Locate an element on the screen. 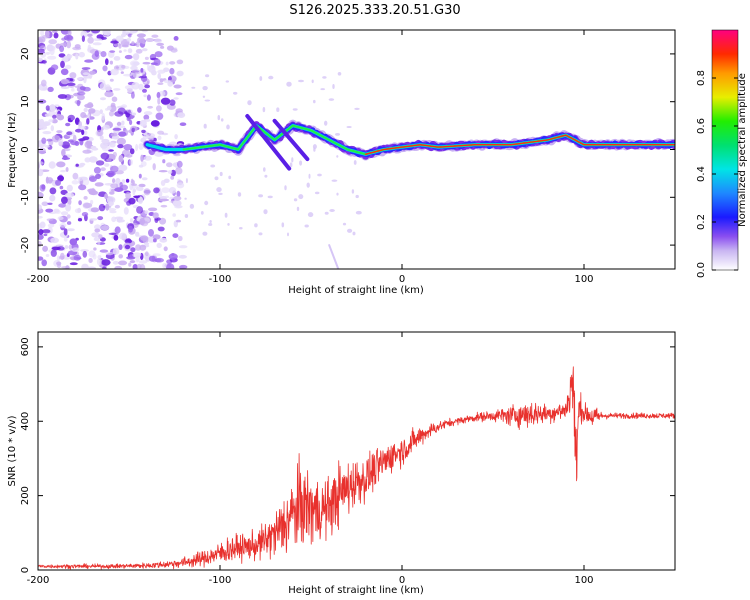  snr-y-tick-label: 0 is located at coordinates (25, 570).